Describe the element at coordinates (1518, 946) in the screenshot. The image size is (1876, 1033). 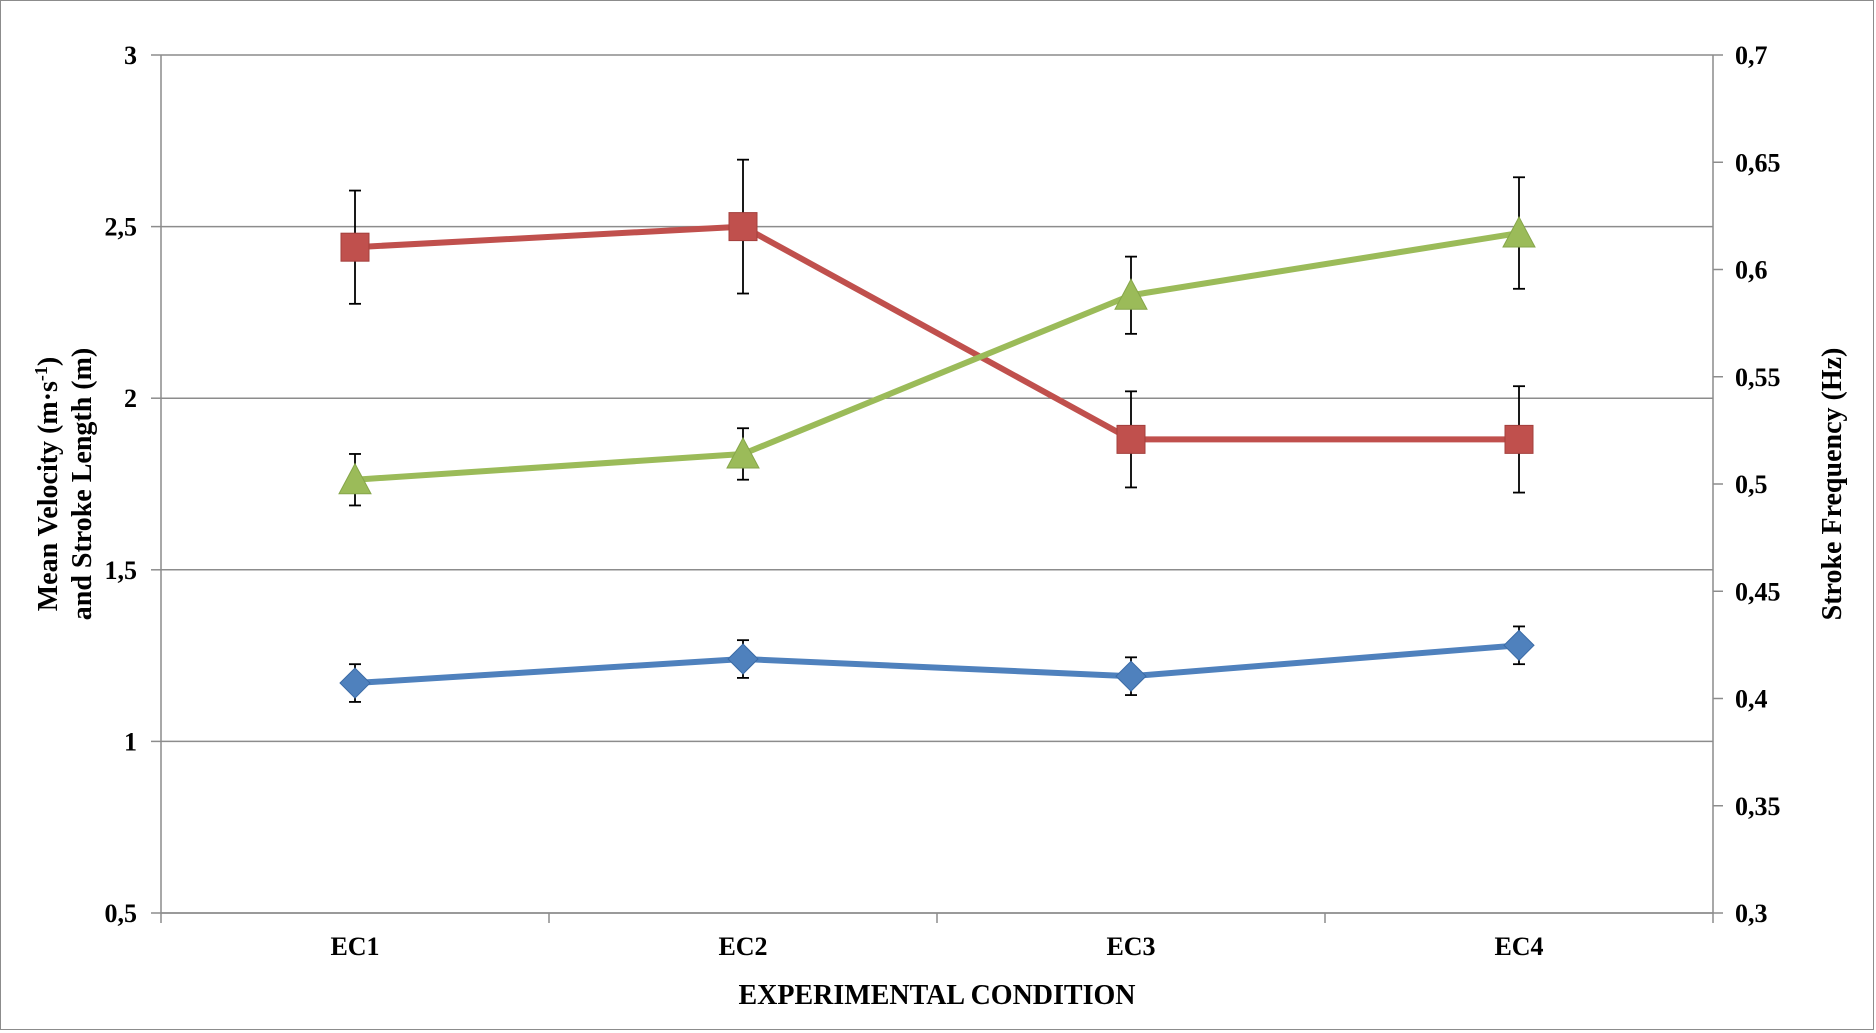
I see `x-axis-tick-label: EC4` at that location.